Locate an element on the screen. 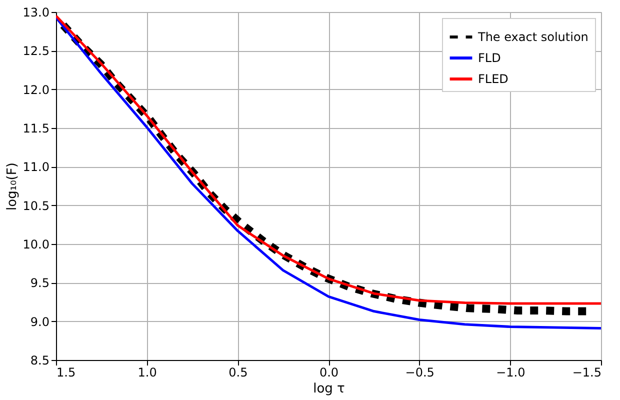 The image size is (620, 400). legend-label: FLD is located at coordinates (489, 58).